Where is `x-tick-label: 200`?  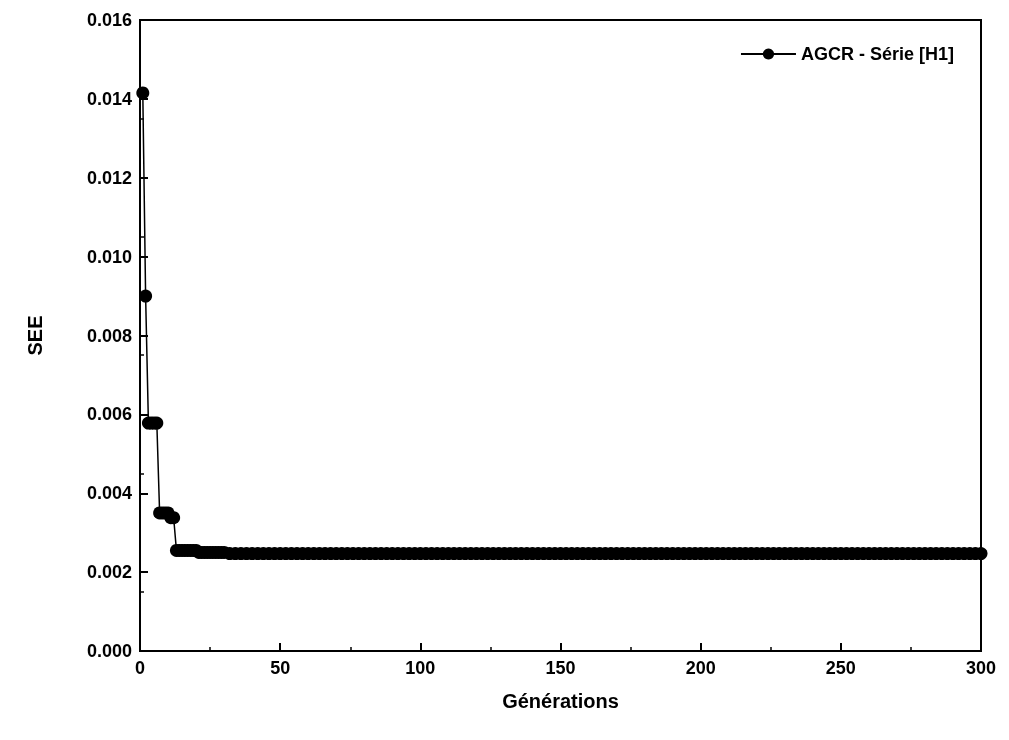 x-tick-label: 200 is located at coordinates (700, 668).